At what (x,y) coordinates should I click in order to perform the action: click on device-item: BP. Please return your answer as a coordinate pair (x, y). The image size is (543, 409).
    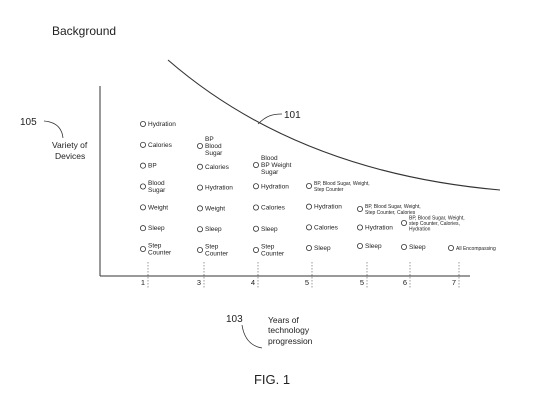
    Looking at the image, I should click on (148, 166).